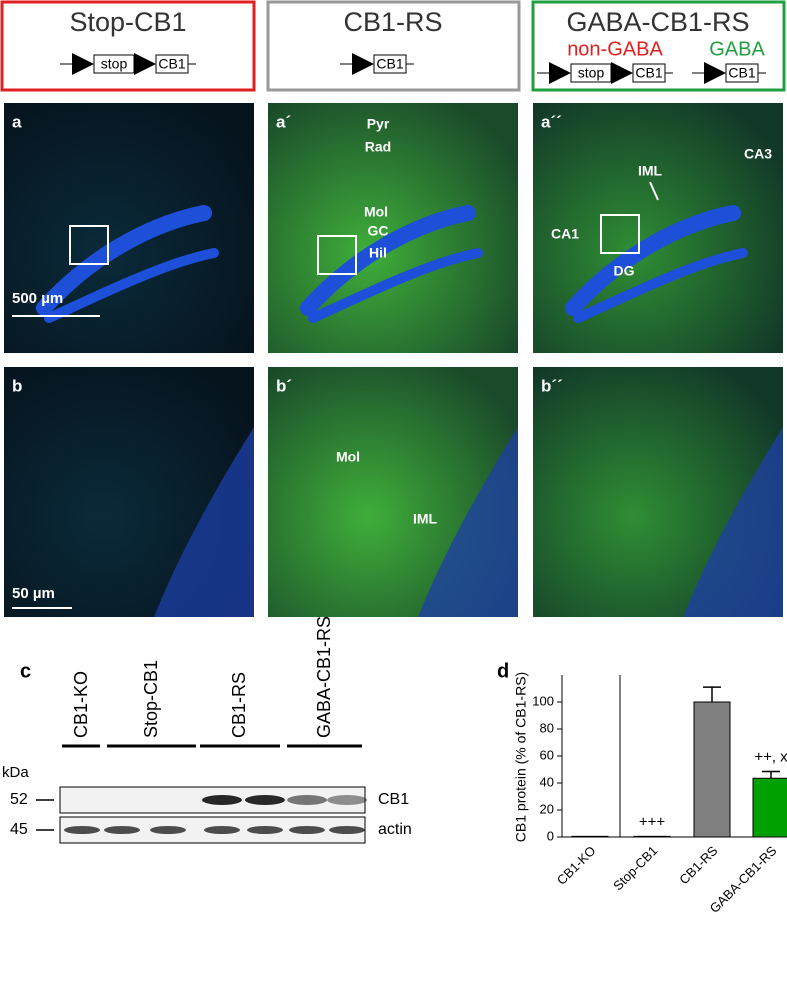  Describe the element at coordinates (521, 757) in the screenshot. I see `y-axis-title: CB1 protein (% of CB1-RS)` at that location.